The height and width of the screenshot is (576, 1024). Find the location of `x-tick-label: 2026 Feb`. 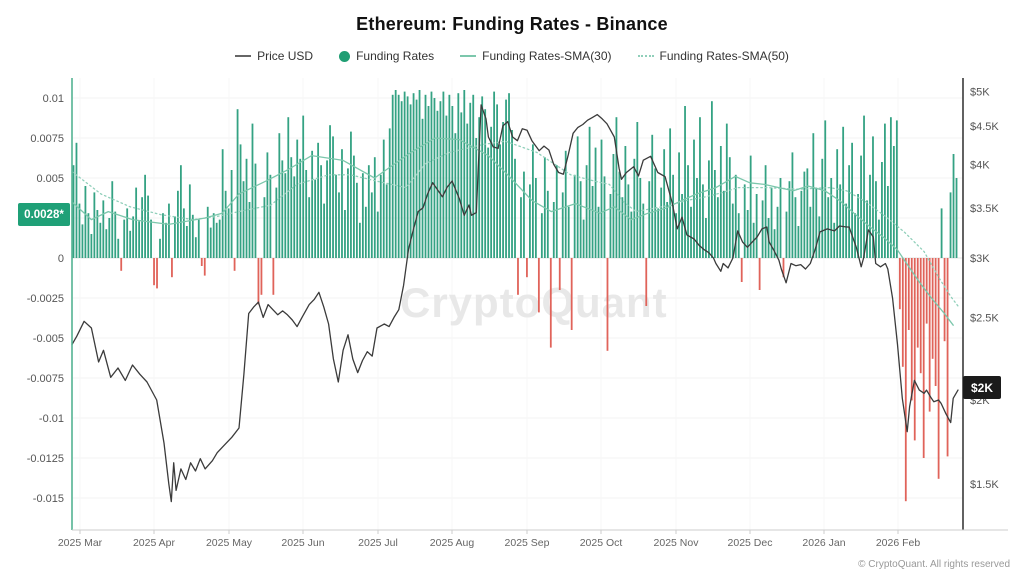

x-tick-label: 2026 Feb is located at coordinates (898, 543).